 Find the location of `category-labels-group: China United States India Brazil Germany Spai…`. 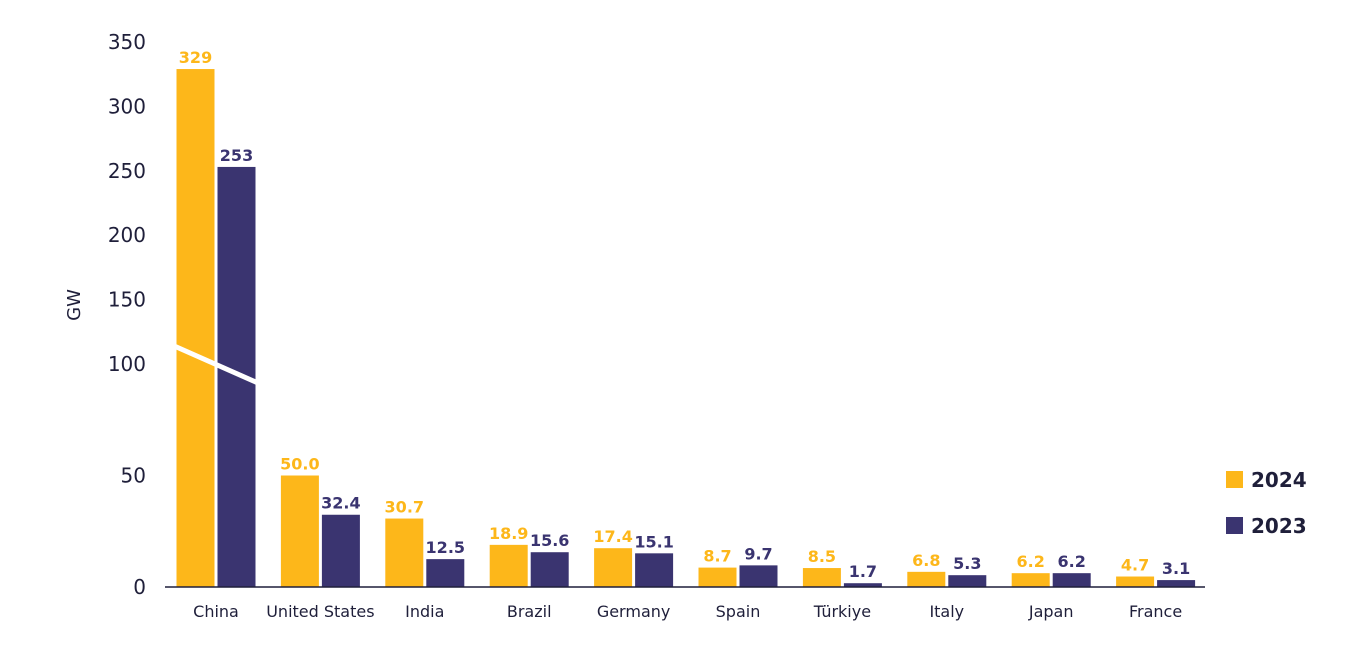

category-labels-group: China United States India Brazil Germany Spai… is located at coordinates (687, 611).